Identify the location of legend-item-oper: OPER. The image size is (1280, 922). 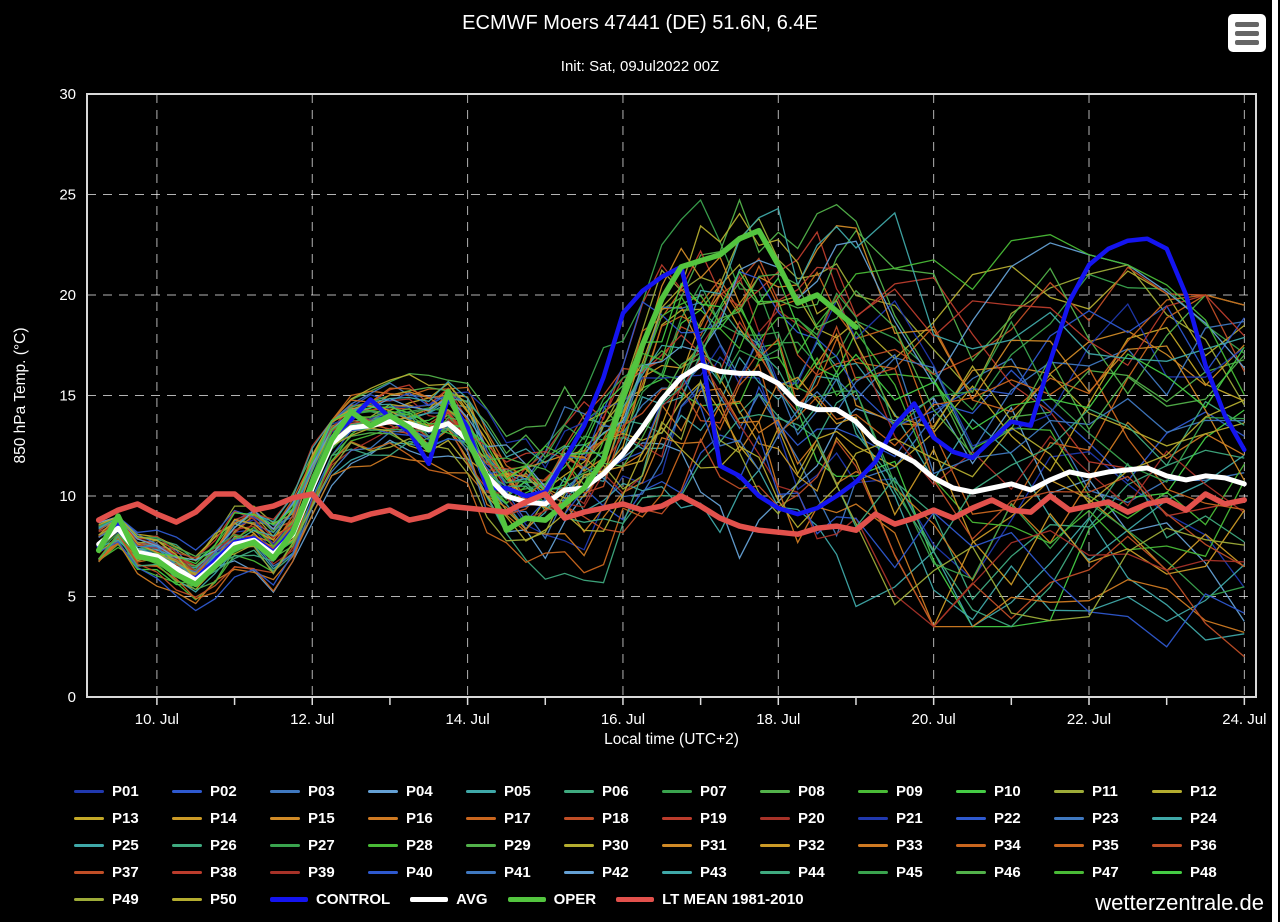
(551, 899).